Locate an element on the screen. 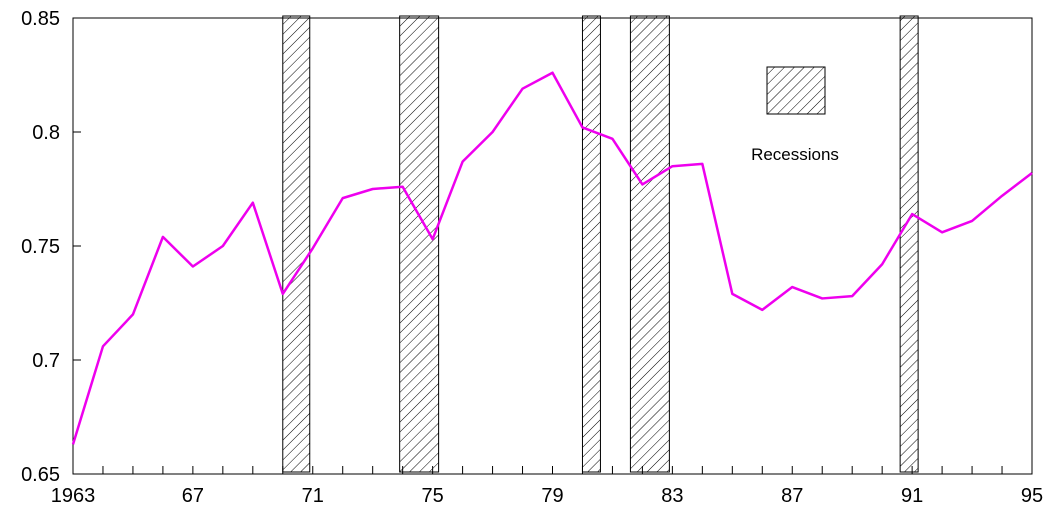 The width and height of the screenshot is (1062, 512). x-tick-label: 1963 is located at coordinates (73, 496).